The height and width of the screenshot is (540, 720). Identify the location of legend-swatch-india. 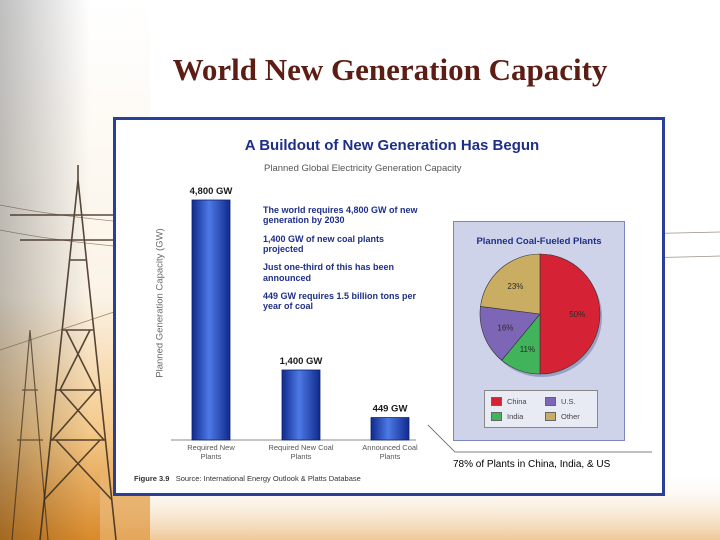
(496, 416).